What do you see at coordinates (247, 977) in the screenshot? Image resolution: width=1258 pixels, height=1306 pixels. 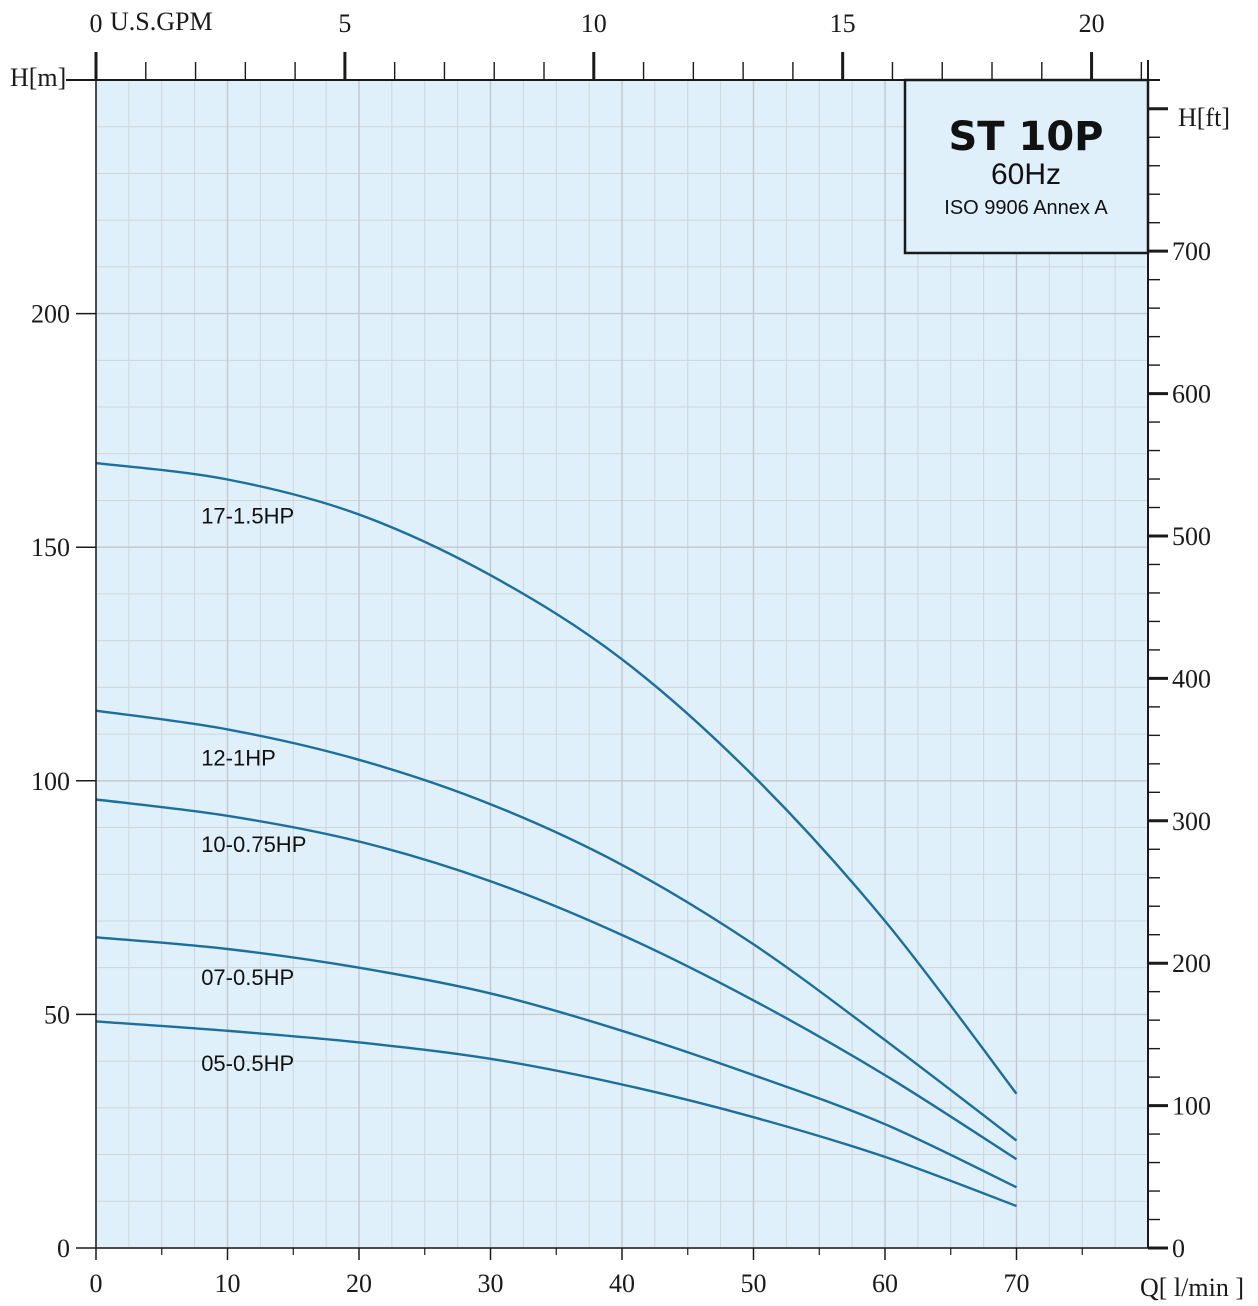 I see `series-label: 07-0.5HP` at bounding box center [247, 977].